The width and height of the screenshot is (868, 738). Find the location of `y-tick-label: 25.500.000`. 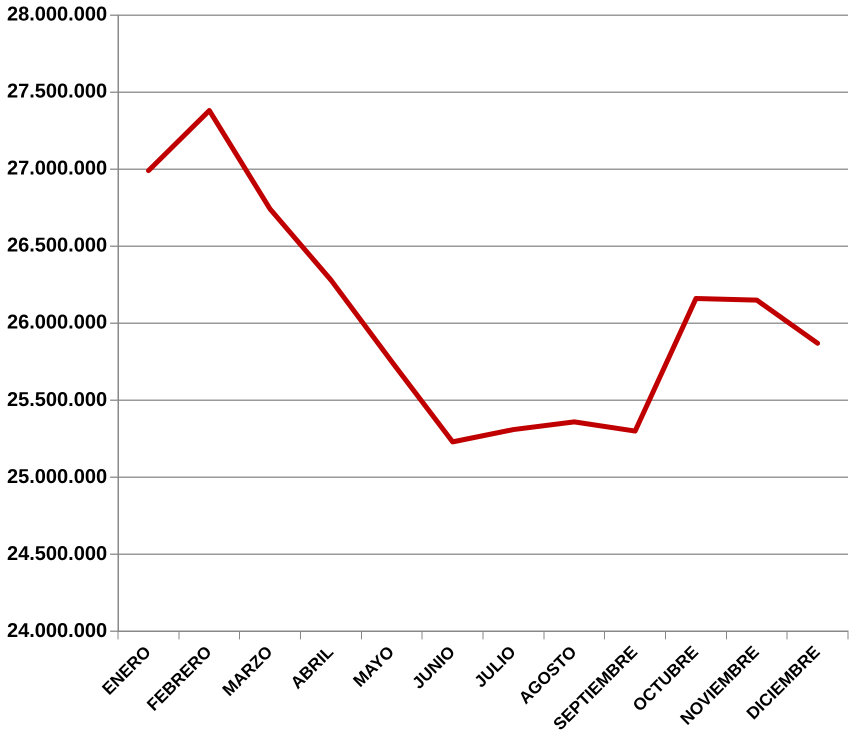

y-tick-label: 25.500.000 is located at coordinates (57, 399).